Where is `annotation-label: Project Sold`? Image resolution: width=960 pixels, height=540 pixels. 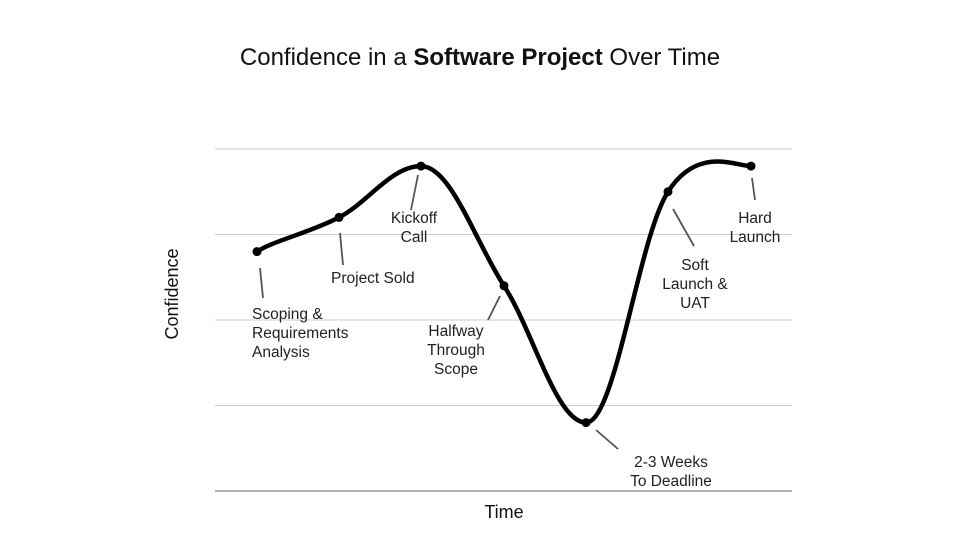 annotation-label: Project Sold is located at coordinates (373, 278).